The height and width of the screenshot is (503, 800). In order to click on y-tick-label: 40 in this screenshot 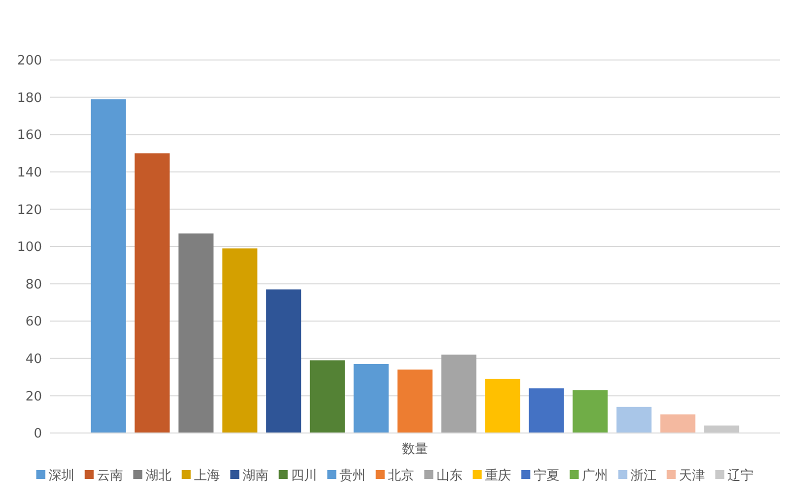, I will do `click(33, 359)`.